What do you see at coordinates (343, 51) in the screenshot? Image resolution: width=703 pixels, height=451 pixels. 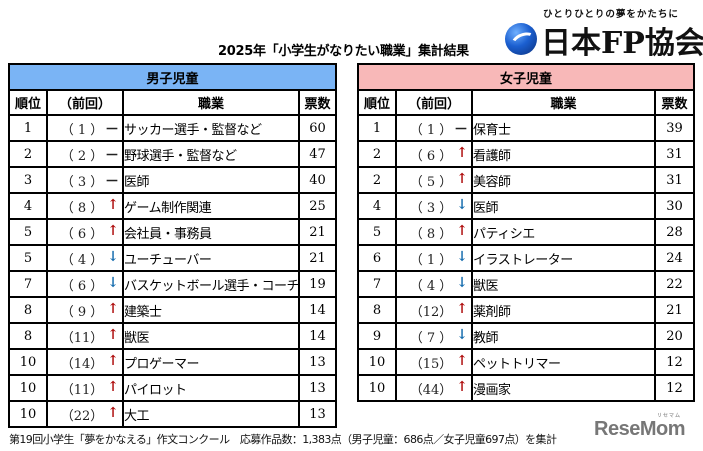 I see `page-title: 2025年「小学生がなりたい職業」集計結果` at bounding box center [343, 51].